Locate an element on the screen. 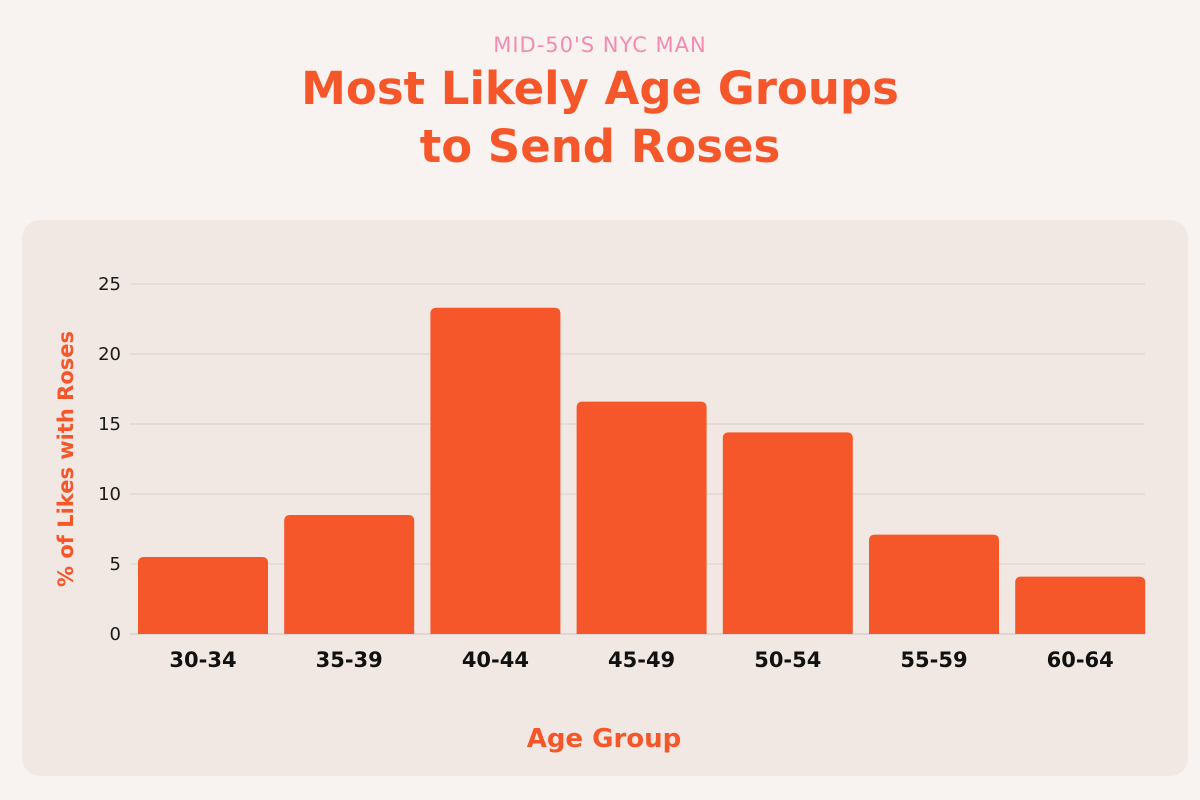  y-axis-ticks: 0 5 10 15 20 25 is located at coordinates (109, 459).